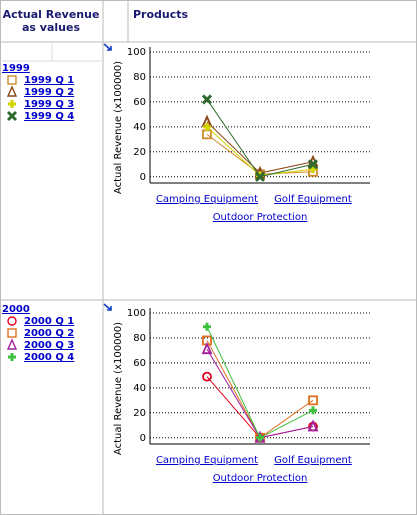 The height and width of the screenshot is (515, 417). What do you see at coordinates (49, 345) in the screenshot?
I see `legend-entry: 2000 Q 3` at bounding box center [49, 345].